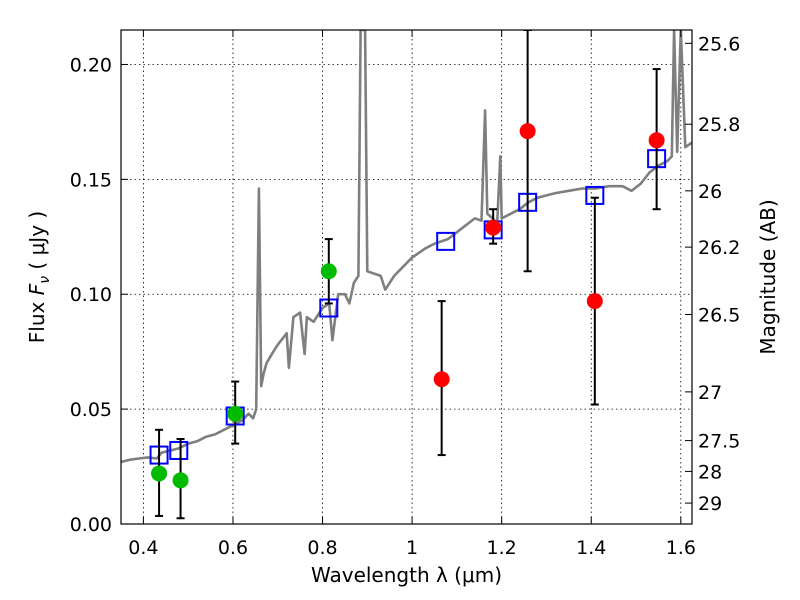 The width and height of the screenshot is (800, 600). What do you see at coordinates (710, 393) in the screenshot?
I see `right-tick-label: 27` at bounding box center [710, 393].